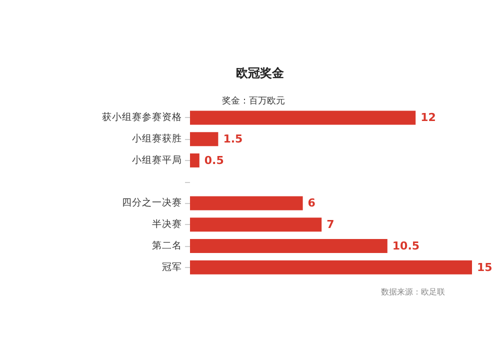 The image size is (500, 362). What do you see at coordinates (157, 160) in the screenshot?
I see `y-tick-label: 小组赛平局` at bounding box center [157, 160].